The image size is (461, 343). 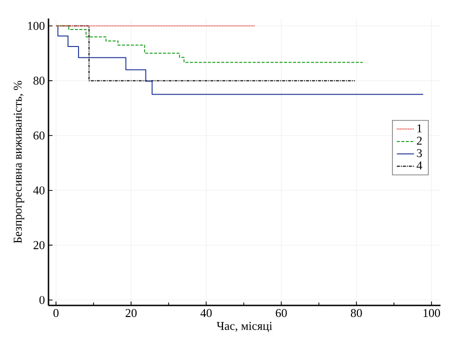 I want to click on legend-label: 1, so click(x=419, y=128).